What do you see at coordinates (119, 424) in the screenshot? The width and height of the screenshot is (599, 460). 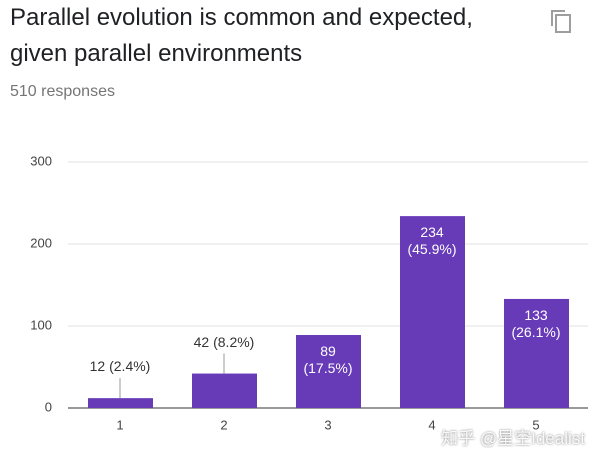 I see `x-tick-label: 1` at bounding box center [119, 424].